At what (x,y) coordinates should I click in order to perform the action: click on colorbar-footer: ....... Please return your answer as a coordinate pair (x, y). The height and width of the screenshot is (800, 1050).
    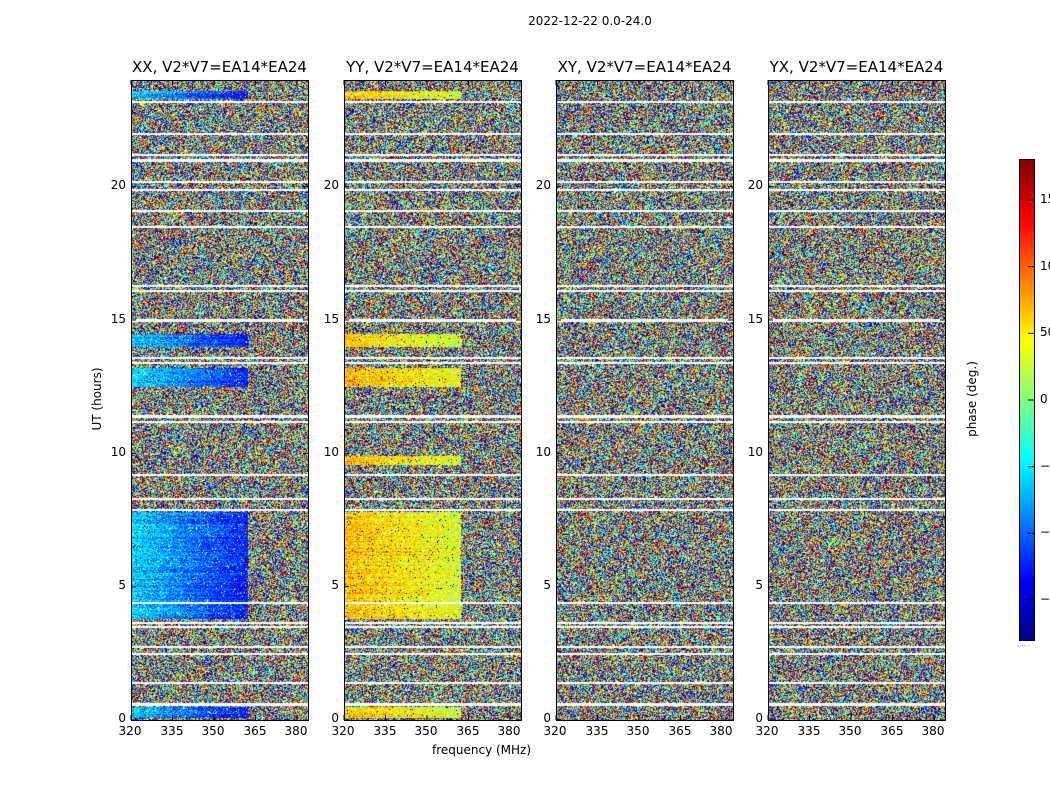
    Looking at the image, I should click on (1024, 644).